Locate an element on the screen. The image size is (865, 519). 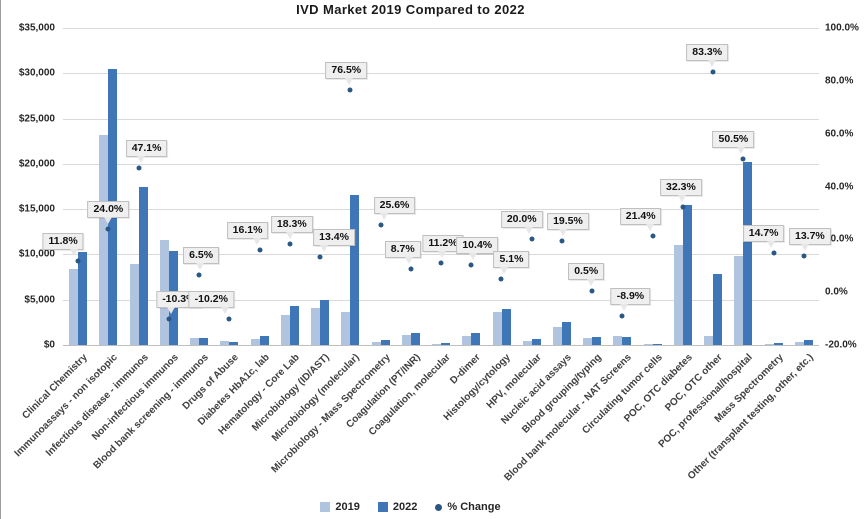
secondary-y-axis-tick-label: -20.0% is located at coordinates (841, 345).